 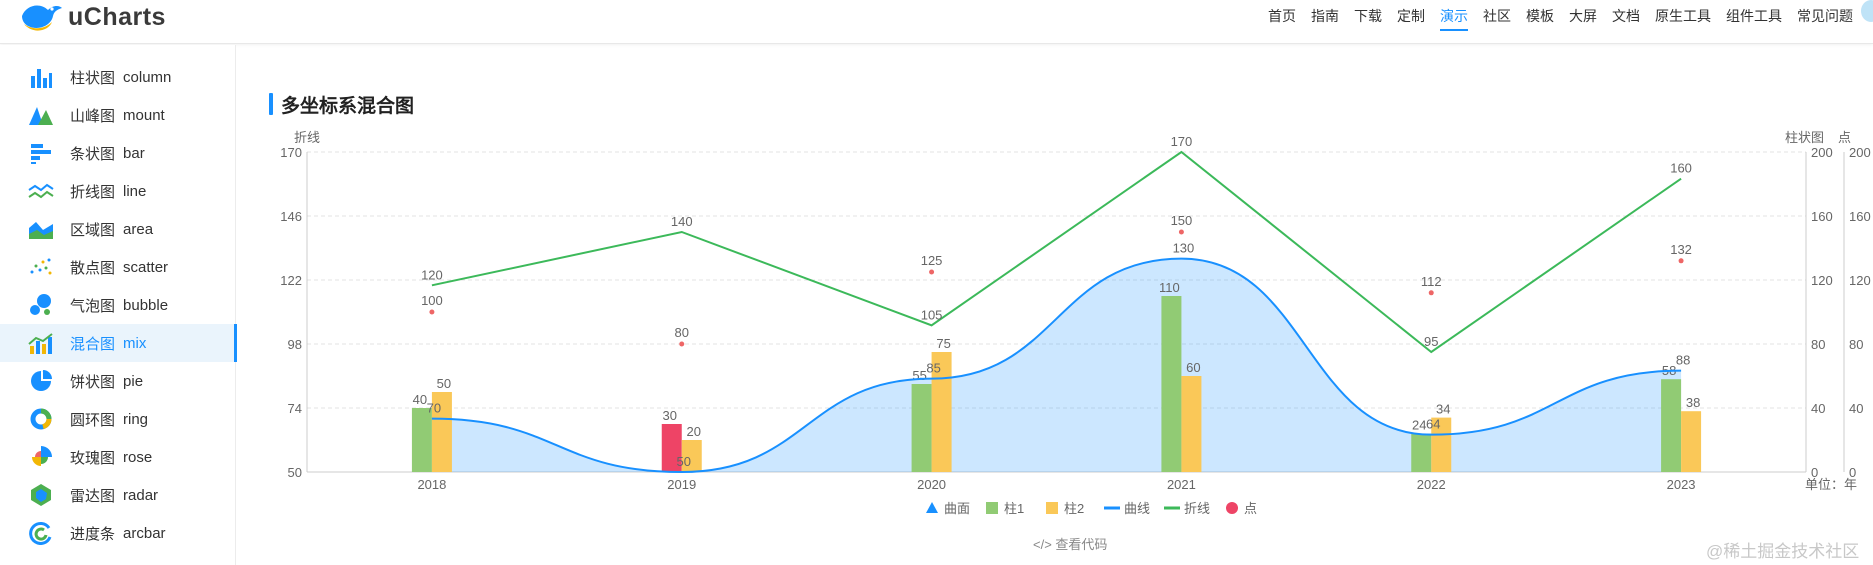 I want to click on column2-data-label: 50, so click(x=444, y=383).